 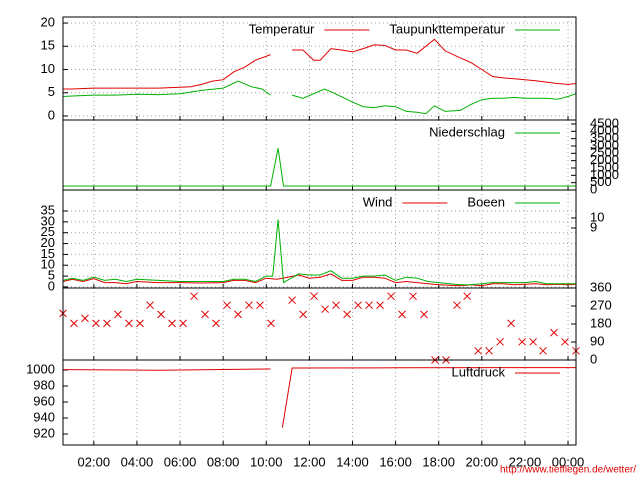 What do you see at coordinates (593, 226) in the screenshot?
I see `y2-tick-label: 9` at bounding box center [593, 226].